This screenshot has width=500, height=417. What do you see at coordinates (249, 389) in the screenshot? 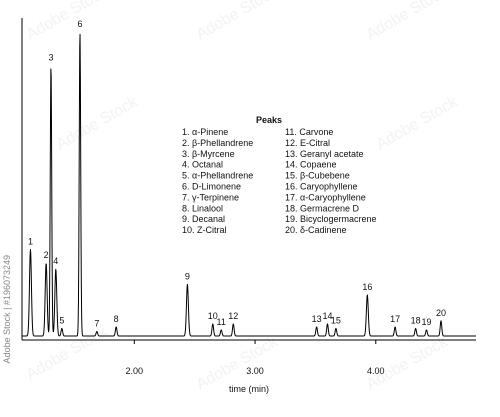
I see `x-axis-title: time (min)` at bounding box center [249, 389].